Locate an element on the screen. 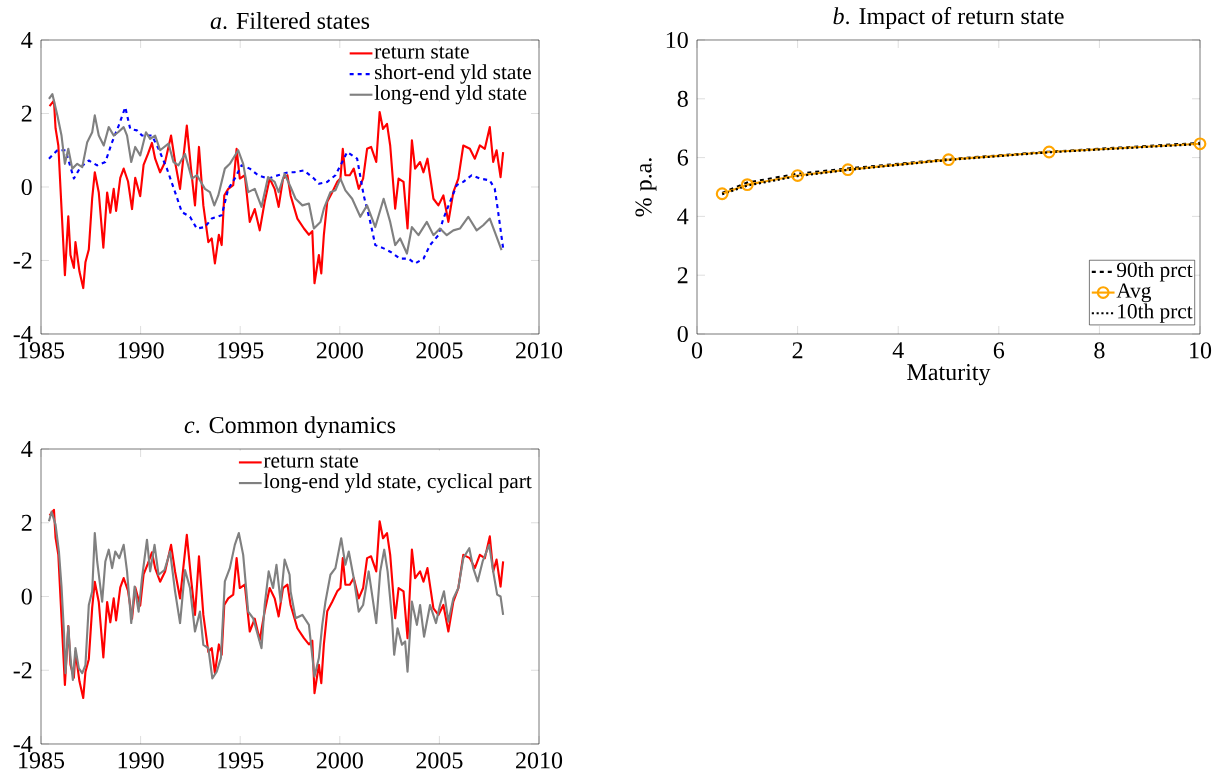 The image size is (1222, 776). x-tick-label: 8 is located at coordinates (1099, 350).